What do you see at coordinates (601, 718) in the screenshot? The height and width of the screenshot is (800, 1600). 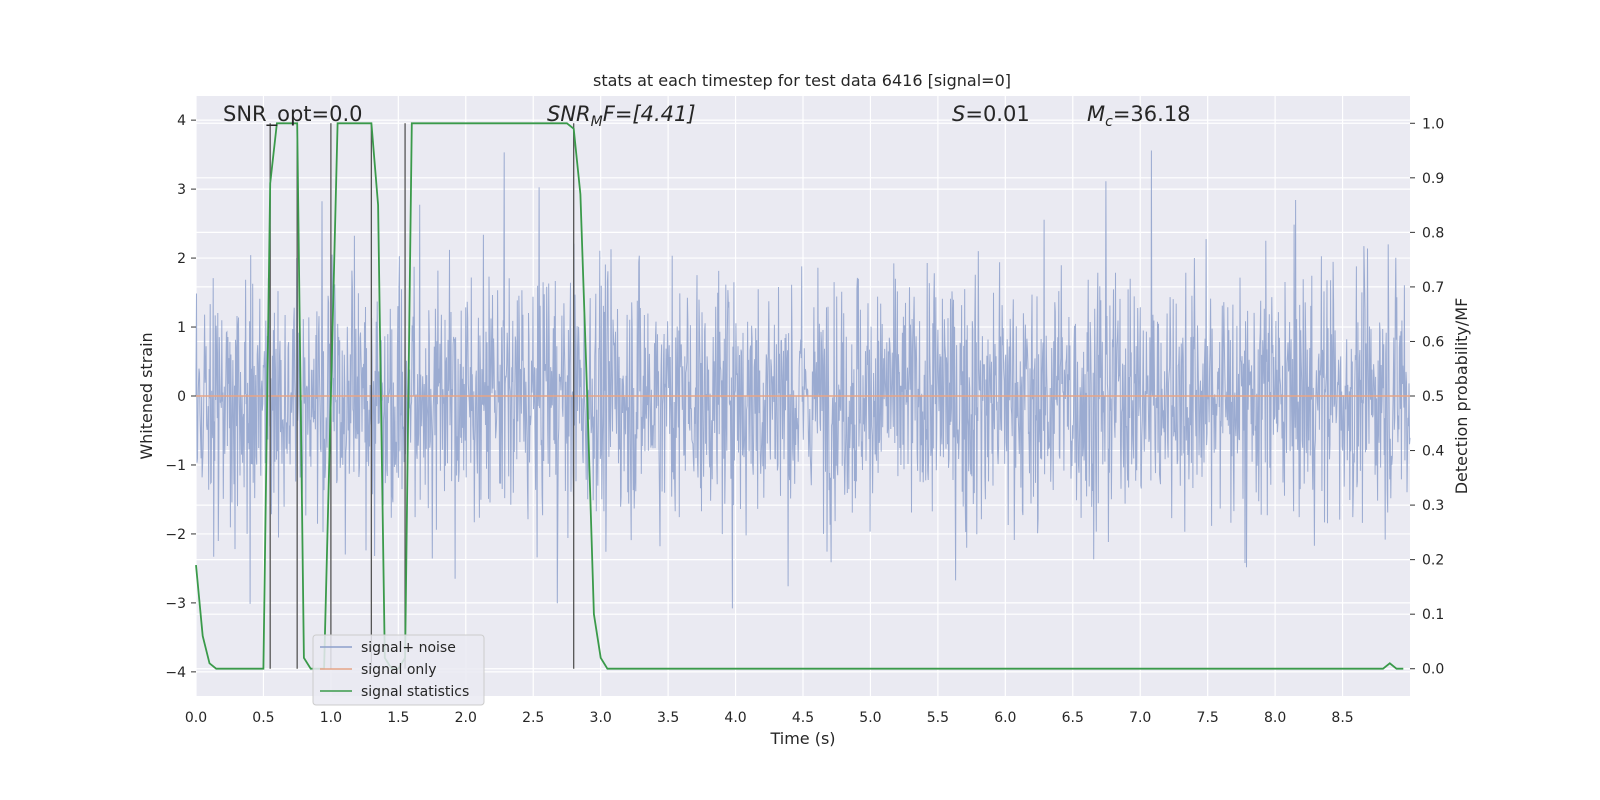 I see `x-tick-label: 3.0` at bounding box center [601, 718].